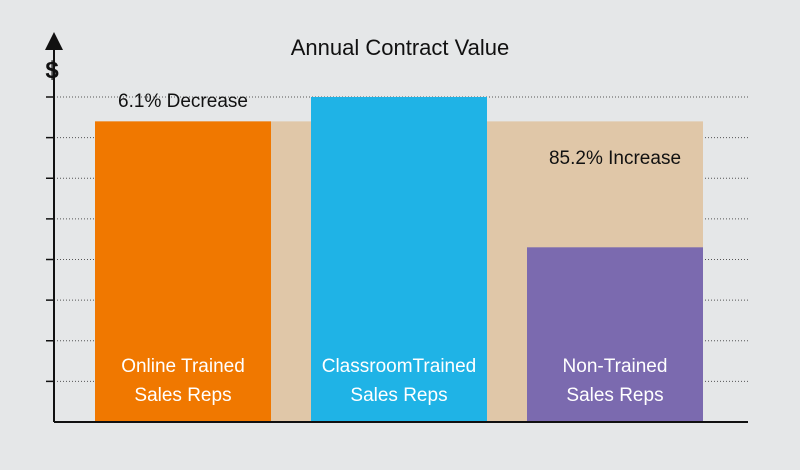  What do you see at coordinates (615, 366) in the screenshot?
I see `category-label-line: Non-Trained` at bounding box center [615, 366].